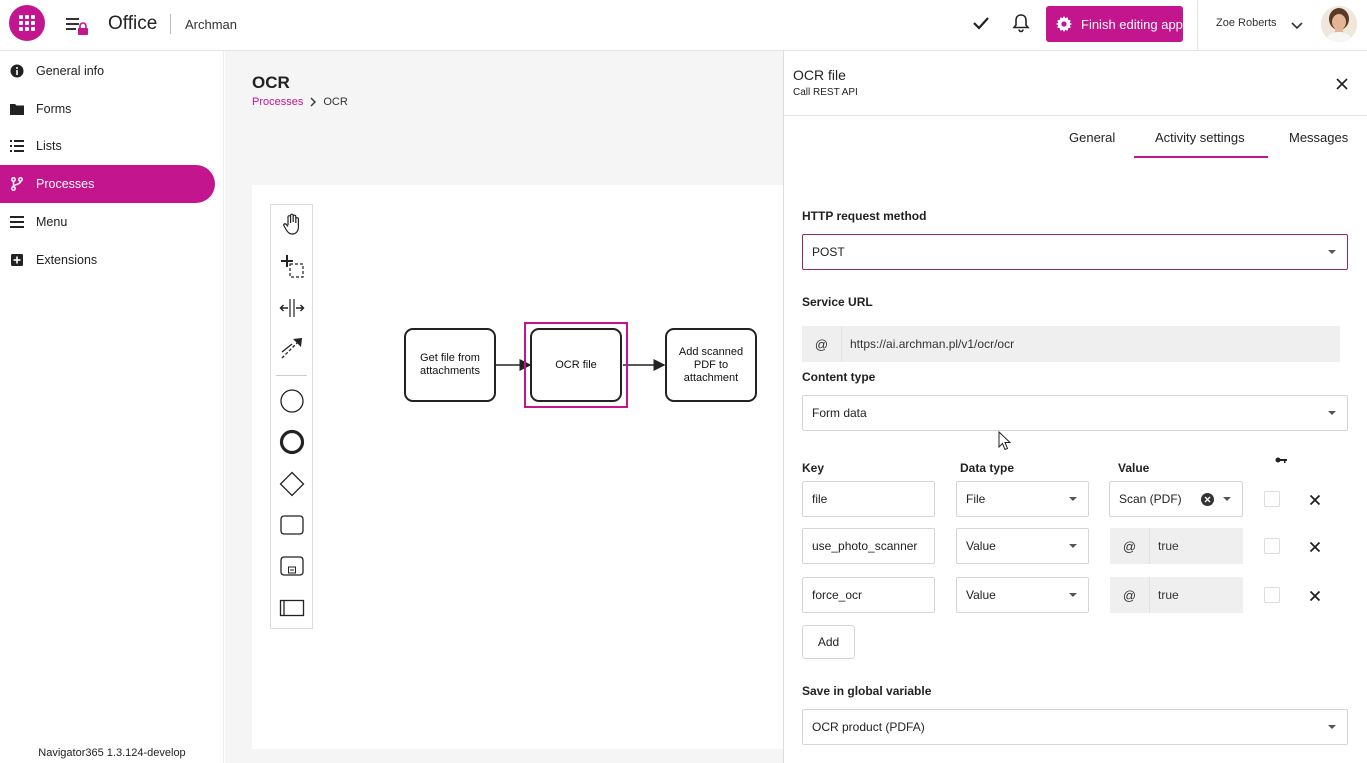  I want to click on param-key-input: file, so click(868, 499).